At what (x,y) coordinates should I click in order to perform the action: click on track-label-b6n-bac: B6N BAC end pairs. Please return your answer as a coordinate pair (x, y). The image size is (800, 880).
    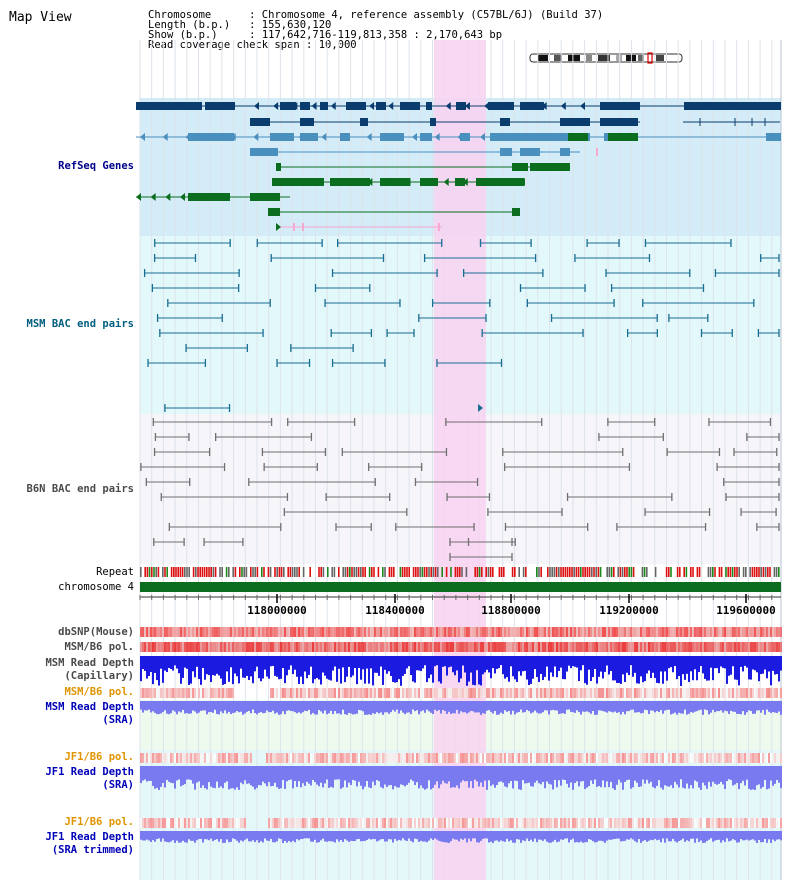
    Looking at the image, I should click on (80, 489).